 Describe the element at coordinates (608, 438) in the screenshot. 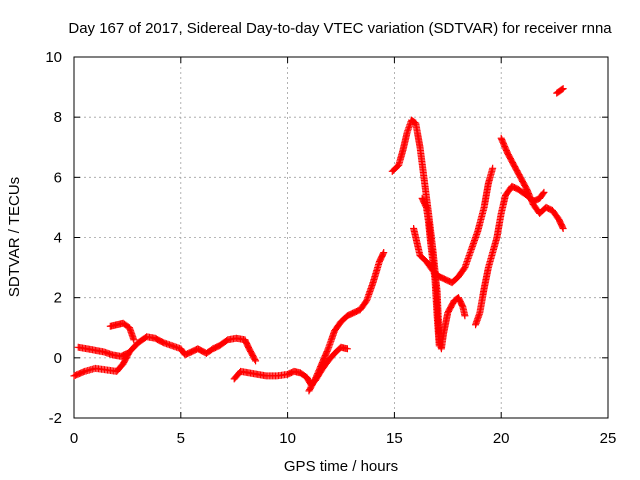

I see `x-tick-label: 25` at that location.